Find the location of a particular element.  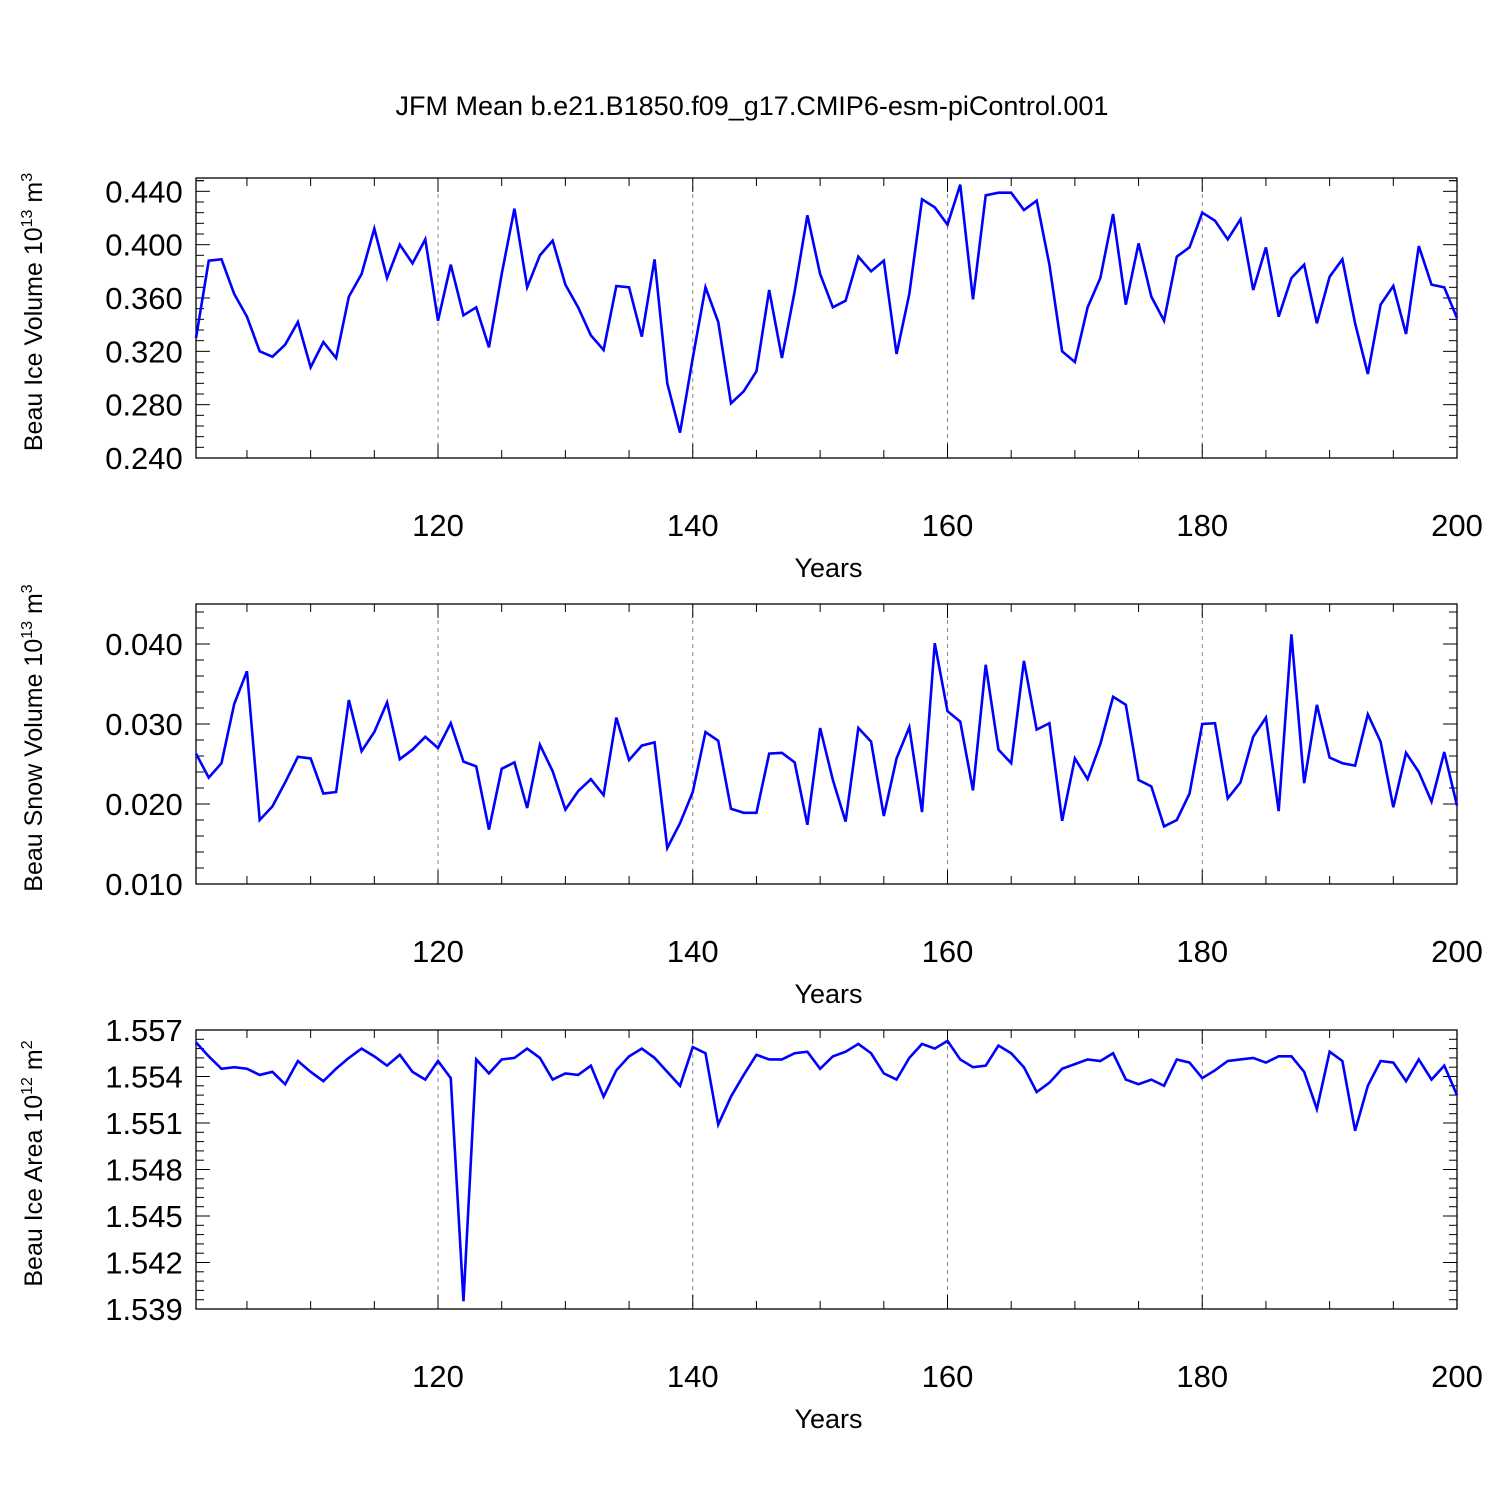

y-tick-label: 1.545 is located at coordinates (144, 1216).